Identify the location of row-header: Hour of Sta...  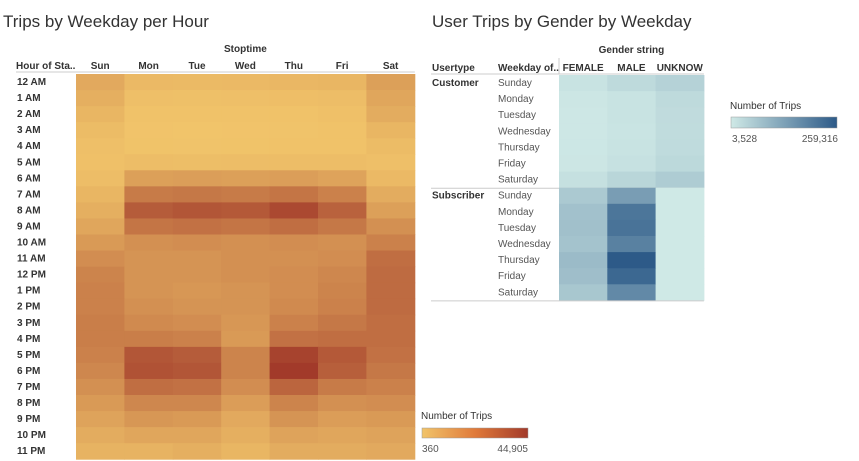
(46, 66).